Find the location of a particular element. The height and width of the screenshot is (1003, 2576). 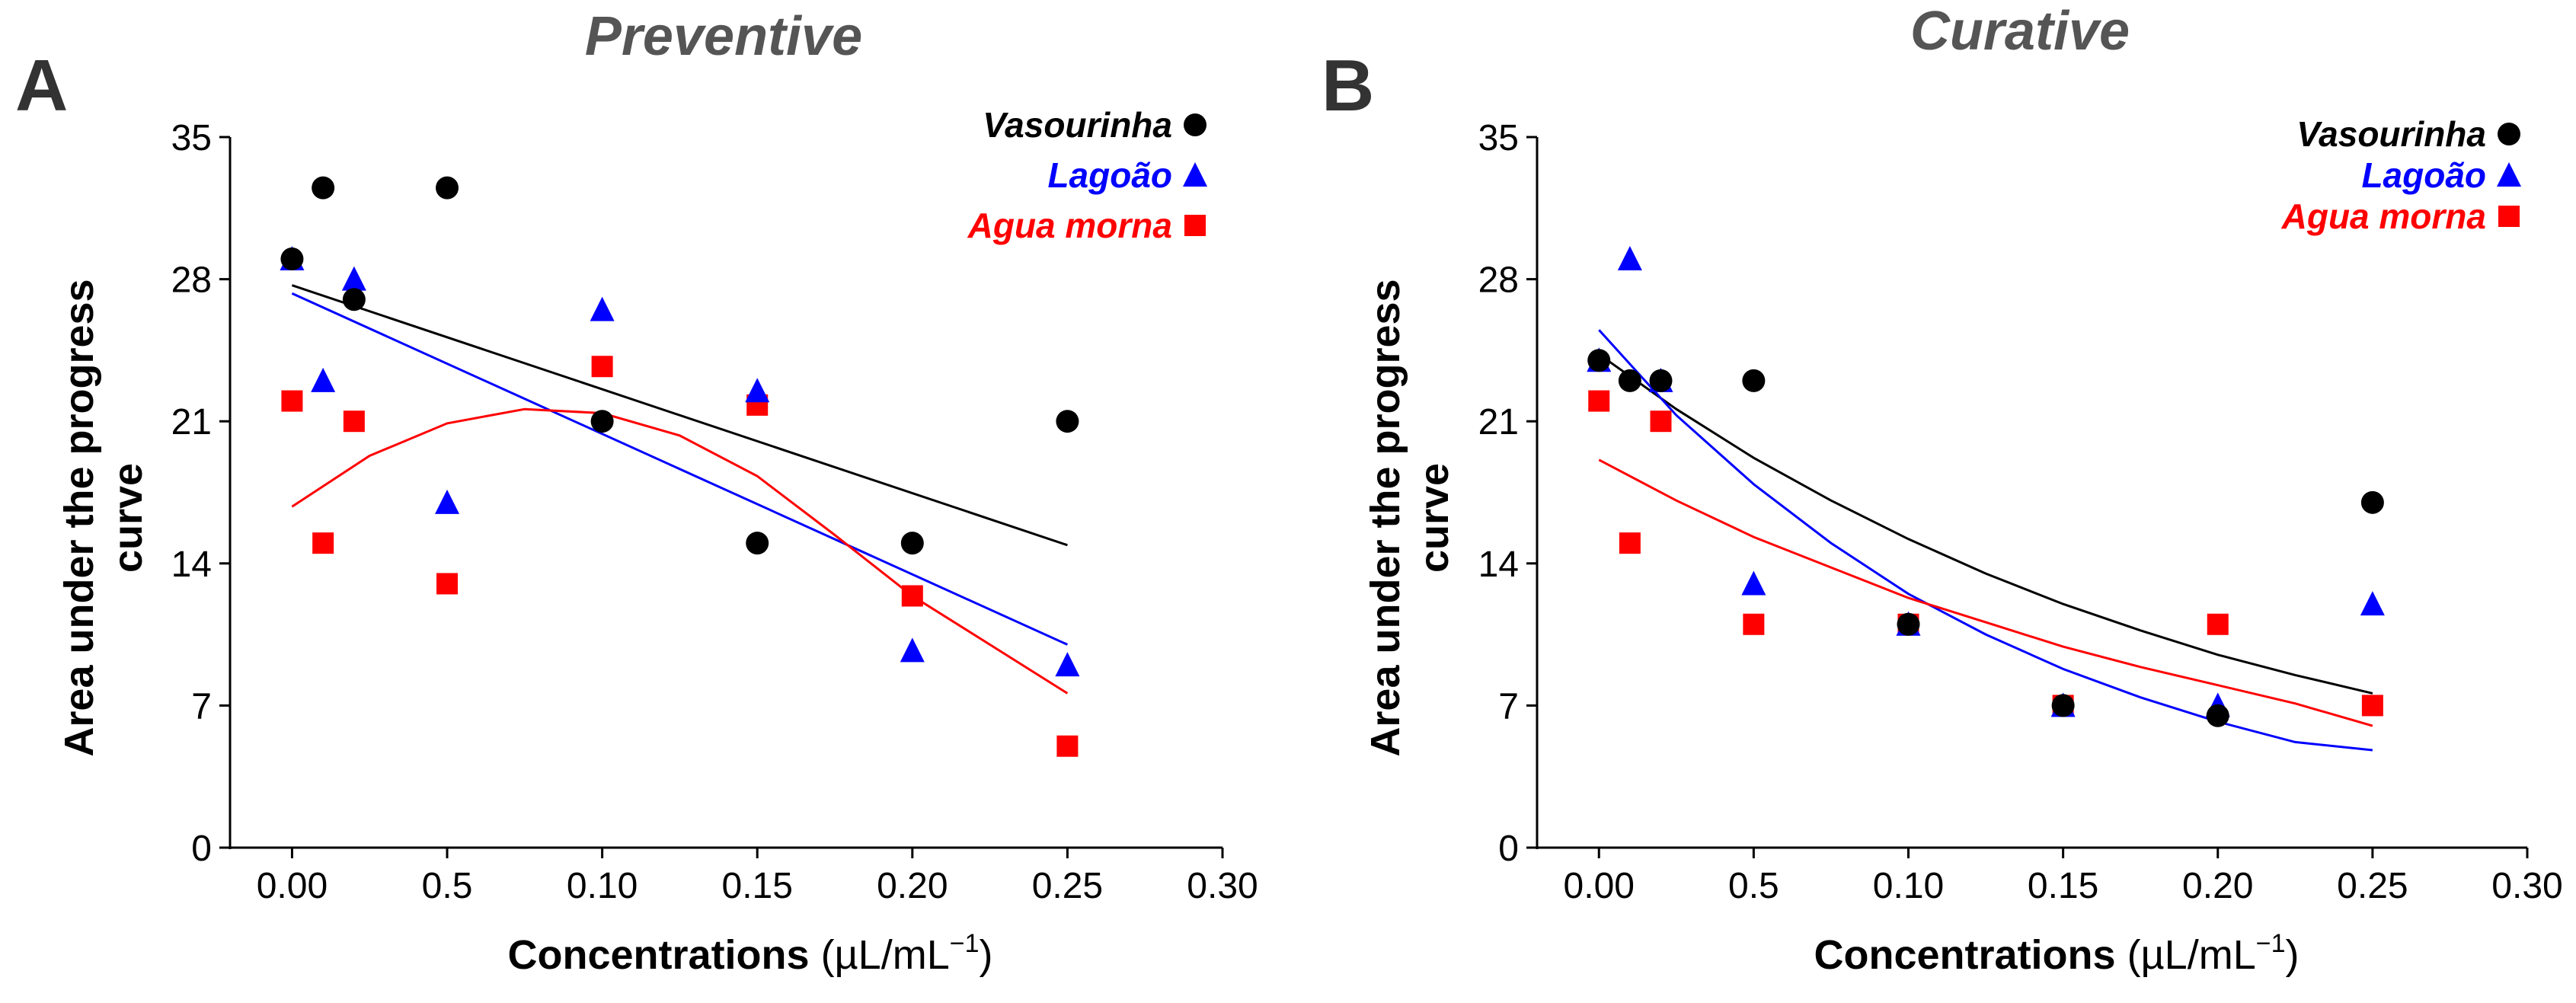

legend-label: Vasourinha is located at coordinates (2391, 134).